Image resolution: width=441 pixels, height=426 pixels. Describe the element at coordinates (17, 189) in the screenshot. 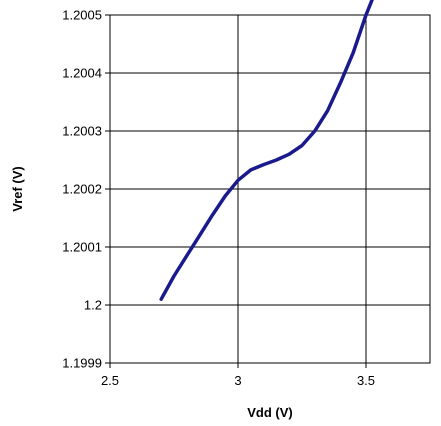

I see `y-axis-title: Vref (V)` at that location.